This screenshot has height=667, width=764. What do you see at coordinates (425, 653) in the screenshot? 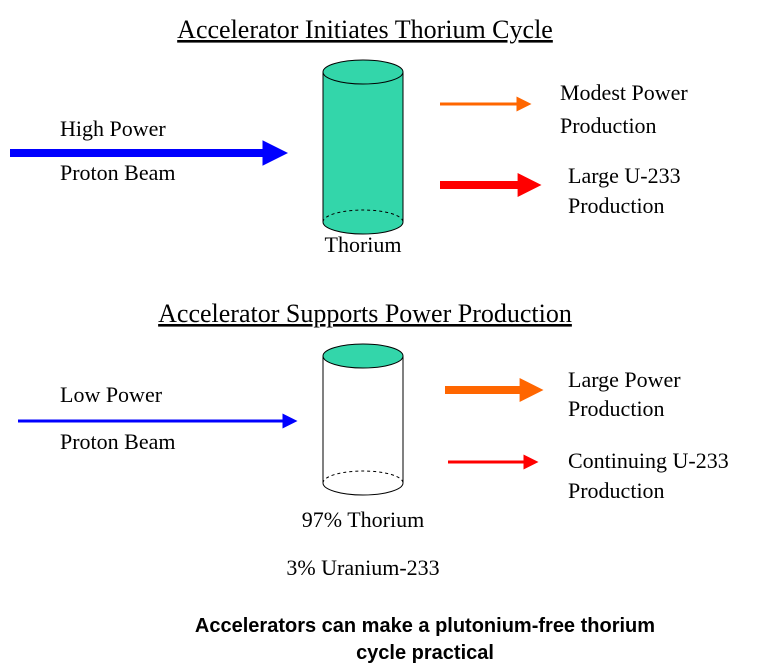
I see `conclusion: cycle practical` at bounding box center [425, 653].